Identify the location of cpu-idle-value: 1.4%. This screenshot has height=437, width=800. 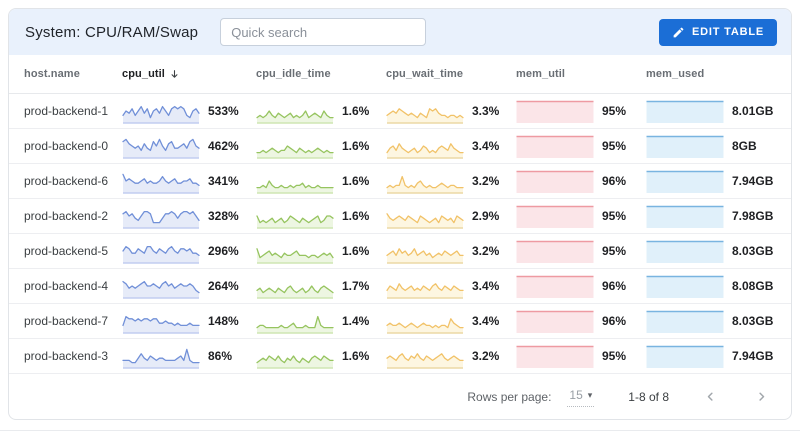
(356, 321).